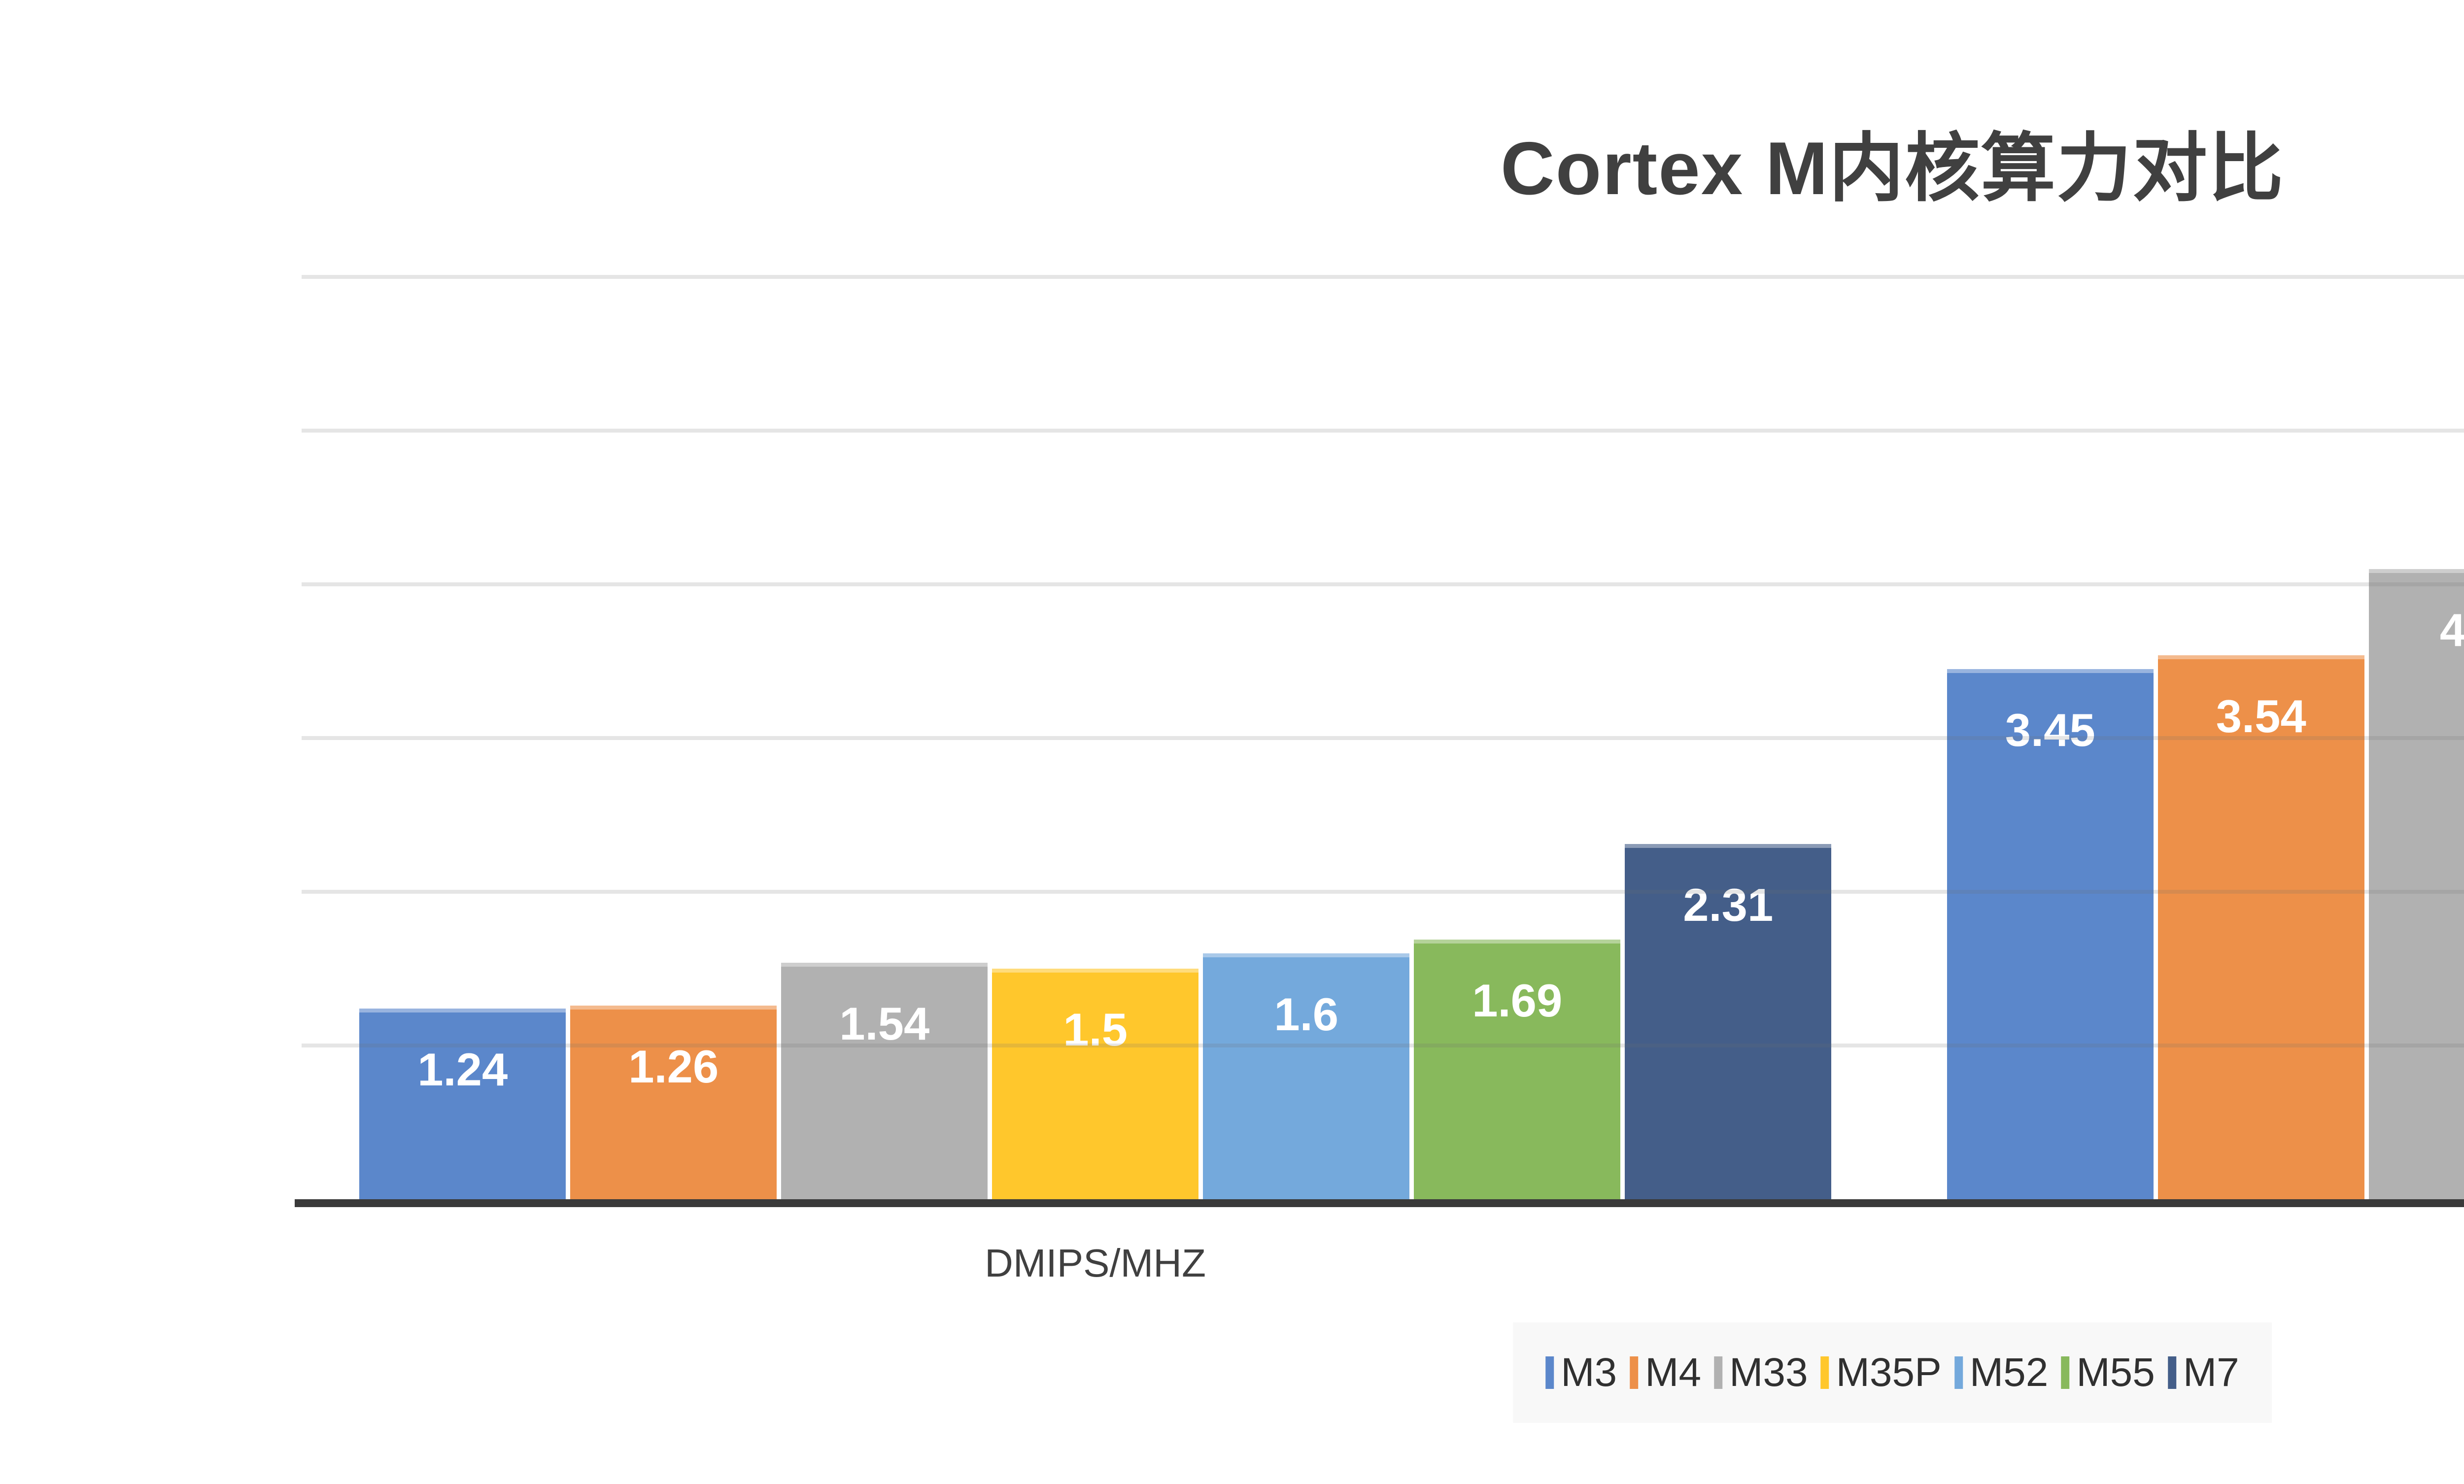 This screenshot has width=2464, height=1484. I want to click on bar-m4-coremark: 3.54, so click(2260, 927).